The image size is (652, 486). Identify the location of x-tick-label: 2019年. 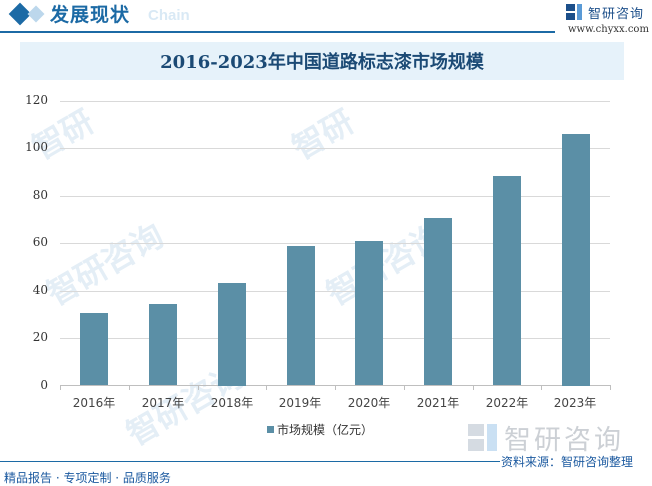
(300, 403).